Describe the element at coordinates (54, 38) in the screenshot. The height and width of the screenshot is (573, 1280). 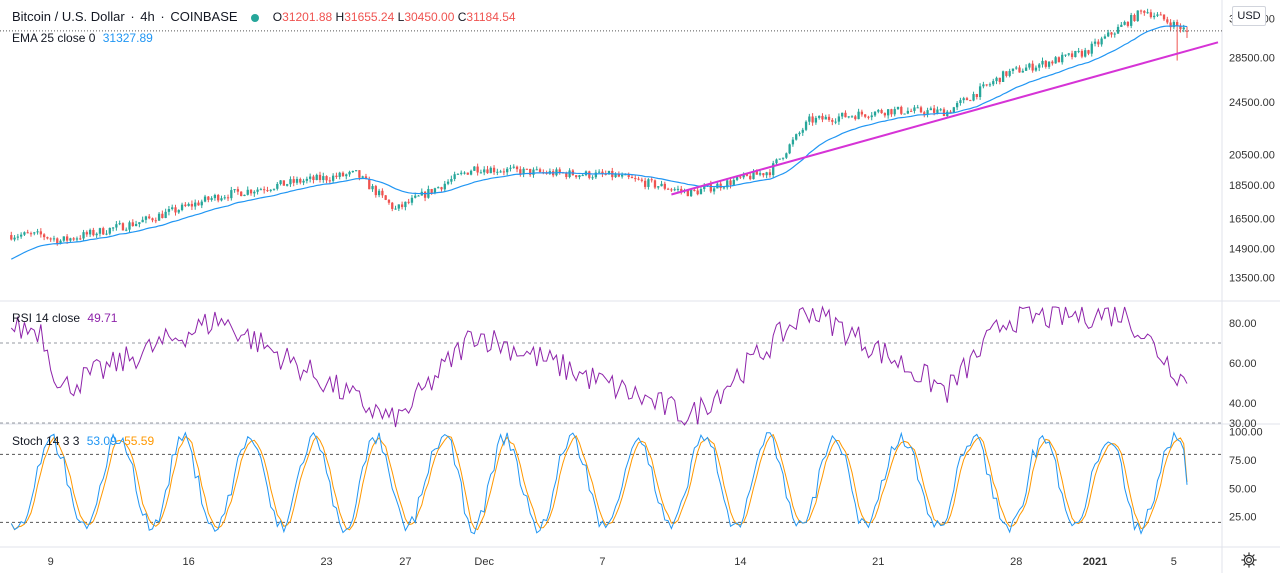
I see `ema-label: EMA 25 close 0` at that location.